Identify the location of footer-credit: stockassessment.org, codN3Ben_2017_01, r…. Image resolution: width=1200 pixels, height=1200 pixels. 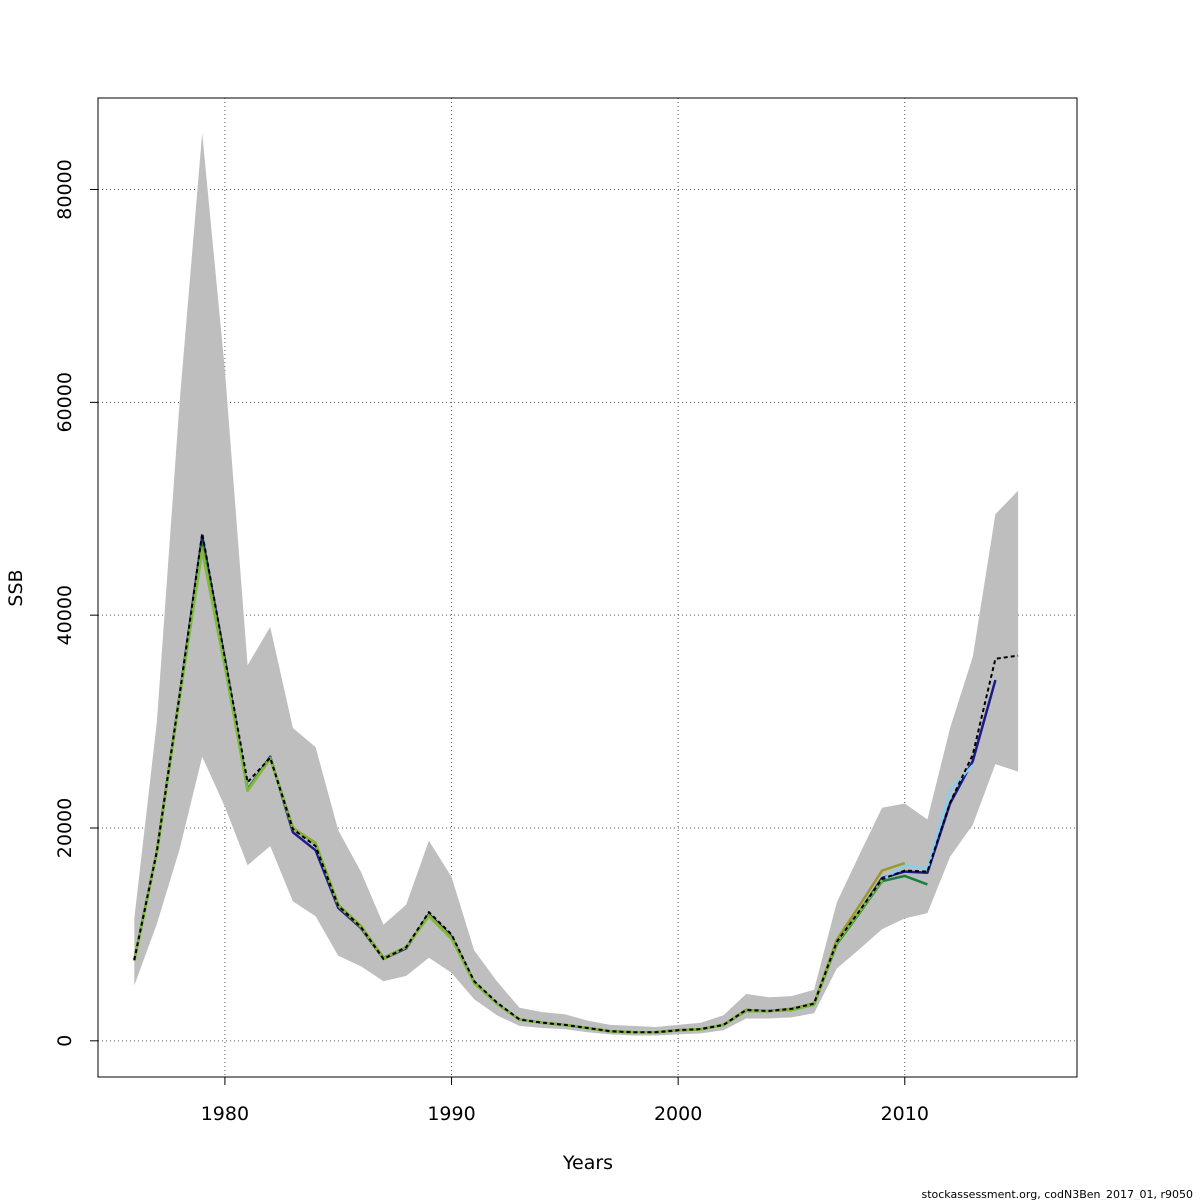
(1057, 1194).